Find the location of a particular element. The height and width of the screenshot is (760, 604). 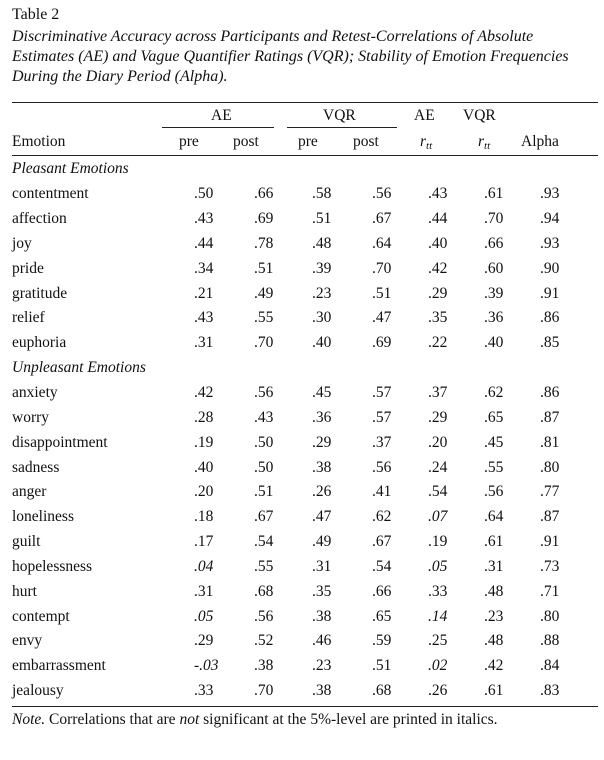

value-cell: .52 is located at coordinates (264, 641).